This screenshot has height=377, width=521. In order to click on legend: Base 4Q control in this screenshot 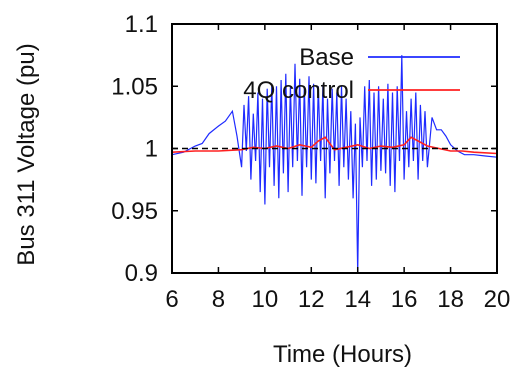, I will do `click(351, 74)`.